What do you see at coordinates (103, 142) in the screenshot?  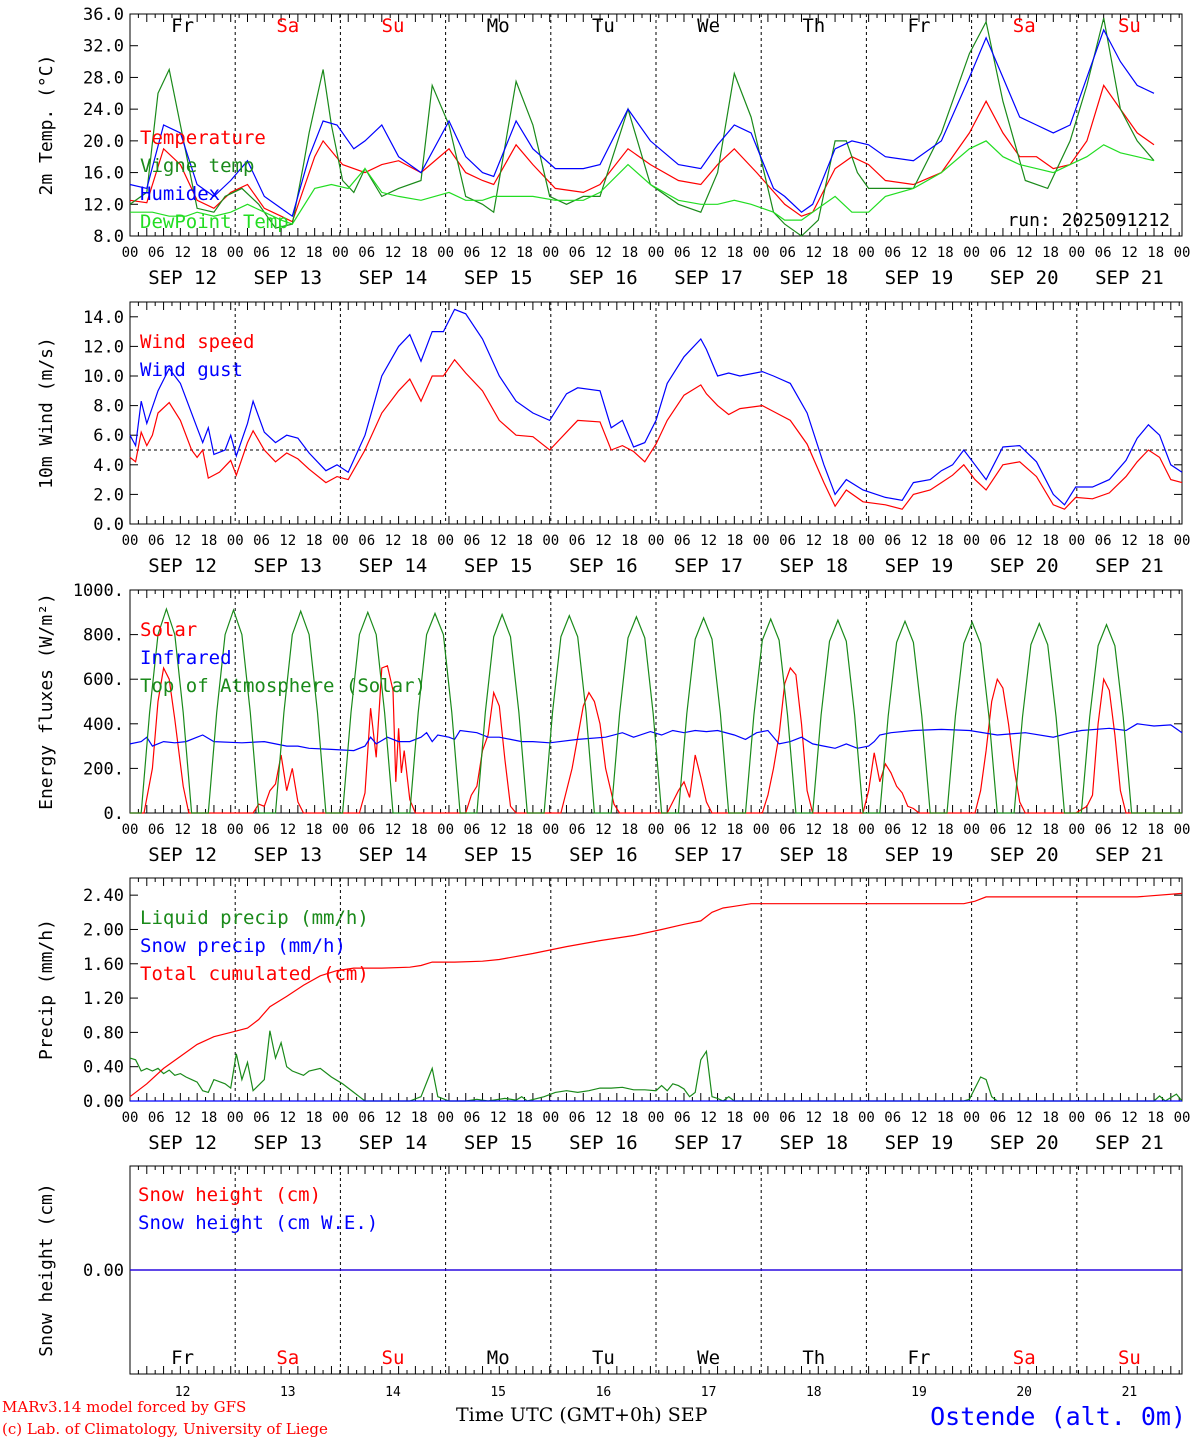 I see `y-tick-label: 20.0` at bounding box center [103, 142].